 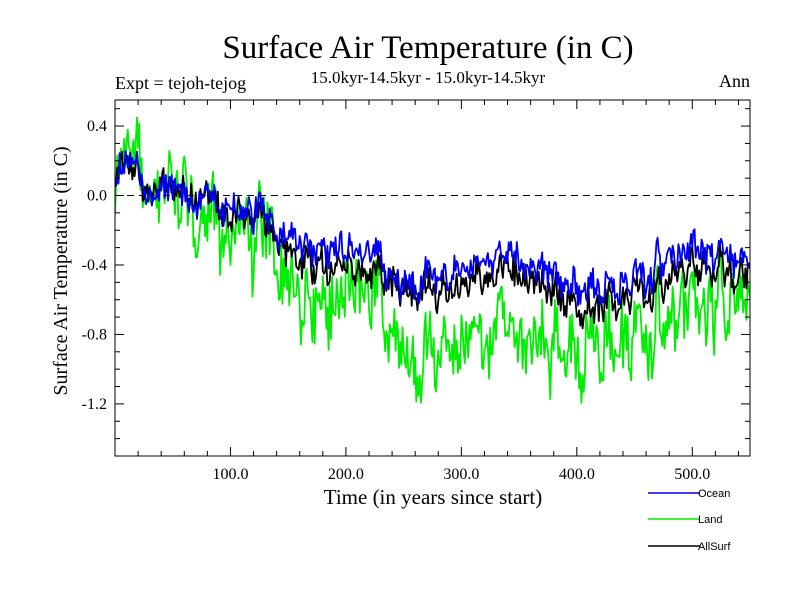 What do you see at coordinates (428, 77) in the screenshot?
I see `chart-subtitle: 15.0kyr-14.5kyr - 15.0kyr-14.5kyr` at bounding box center [428, 77].